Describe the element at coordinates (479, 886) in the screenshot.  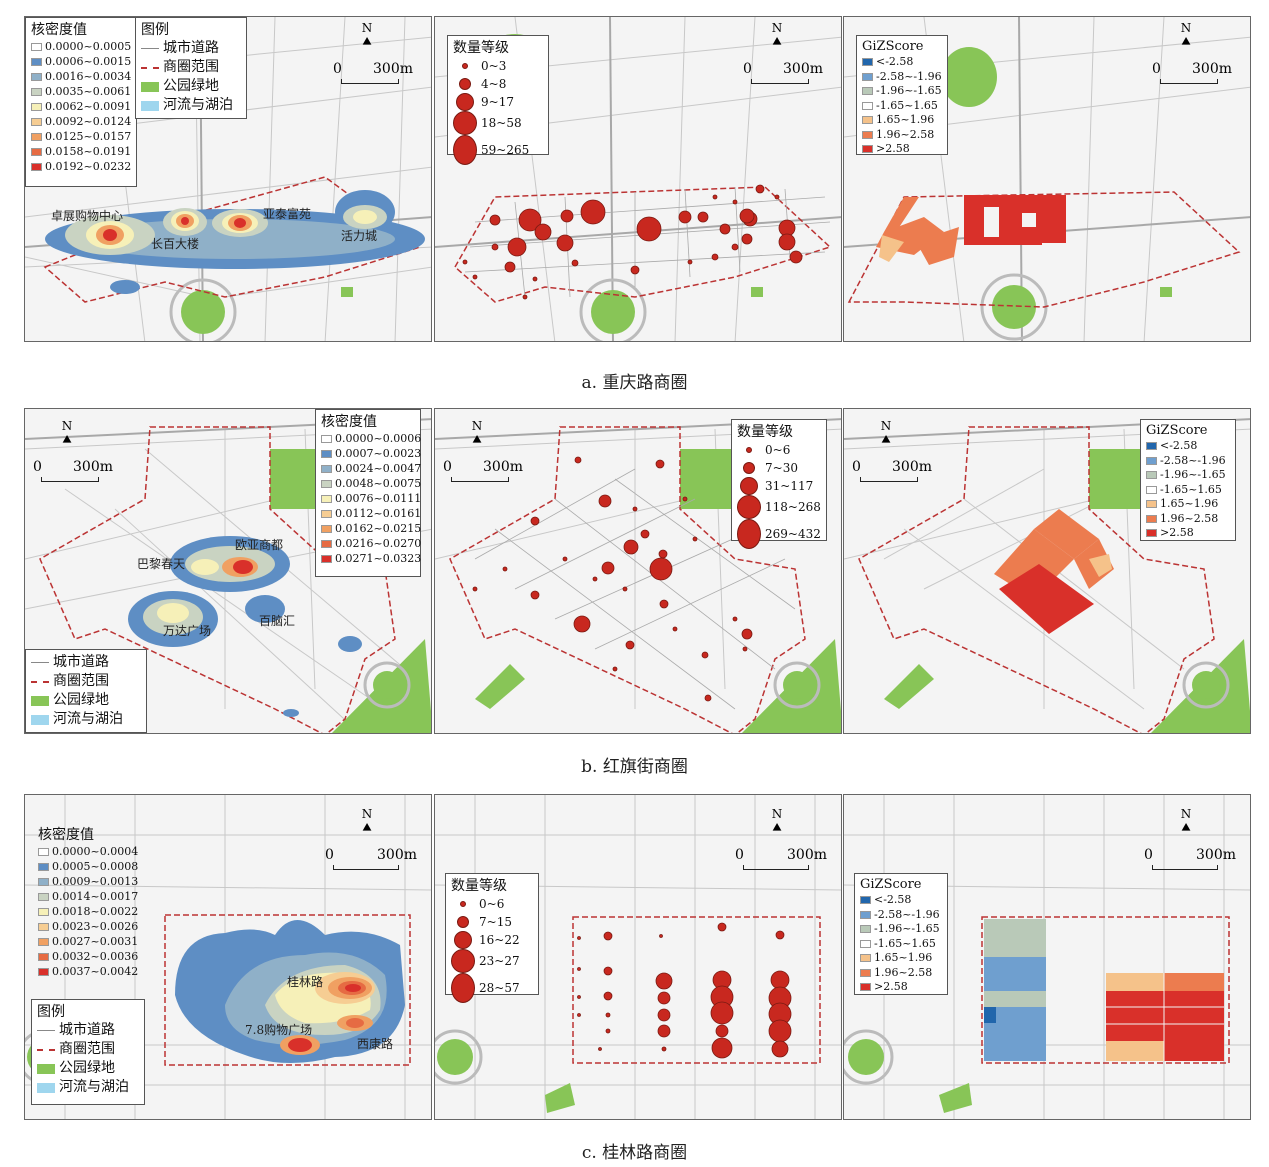
I see `graduated-legend-title: 数量等级` at that location.